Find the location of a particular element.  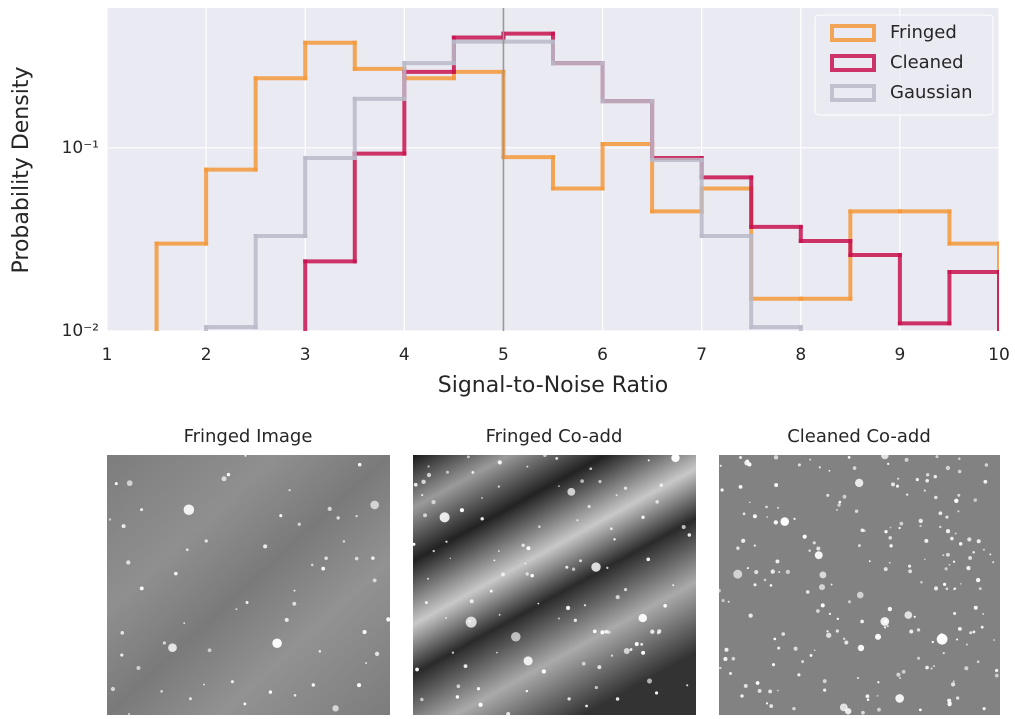

legend-swatch is located at coordinates (853, 63).